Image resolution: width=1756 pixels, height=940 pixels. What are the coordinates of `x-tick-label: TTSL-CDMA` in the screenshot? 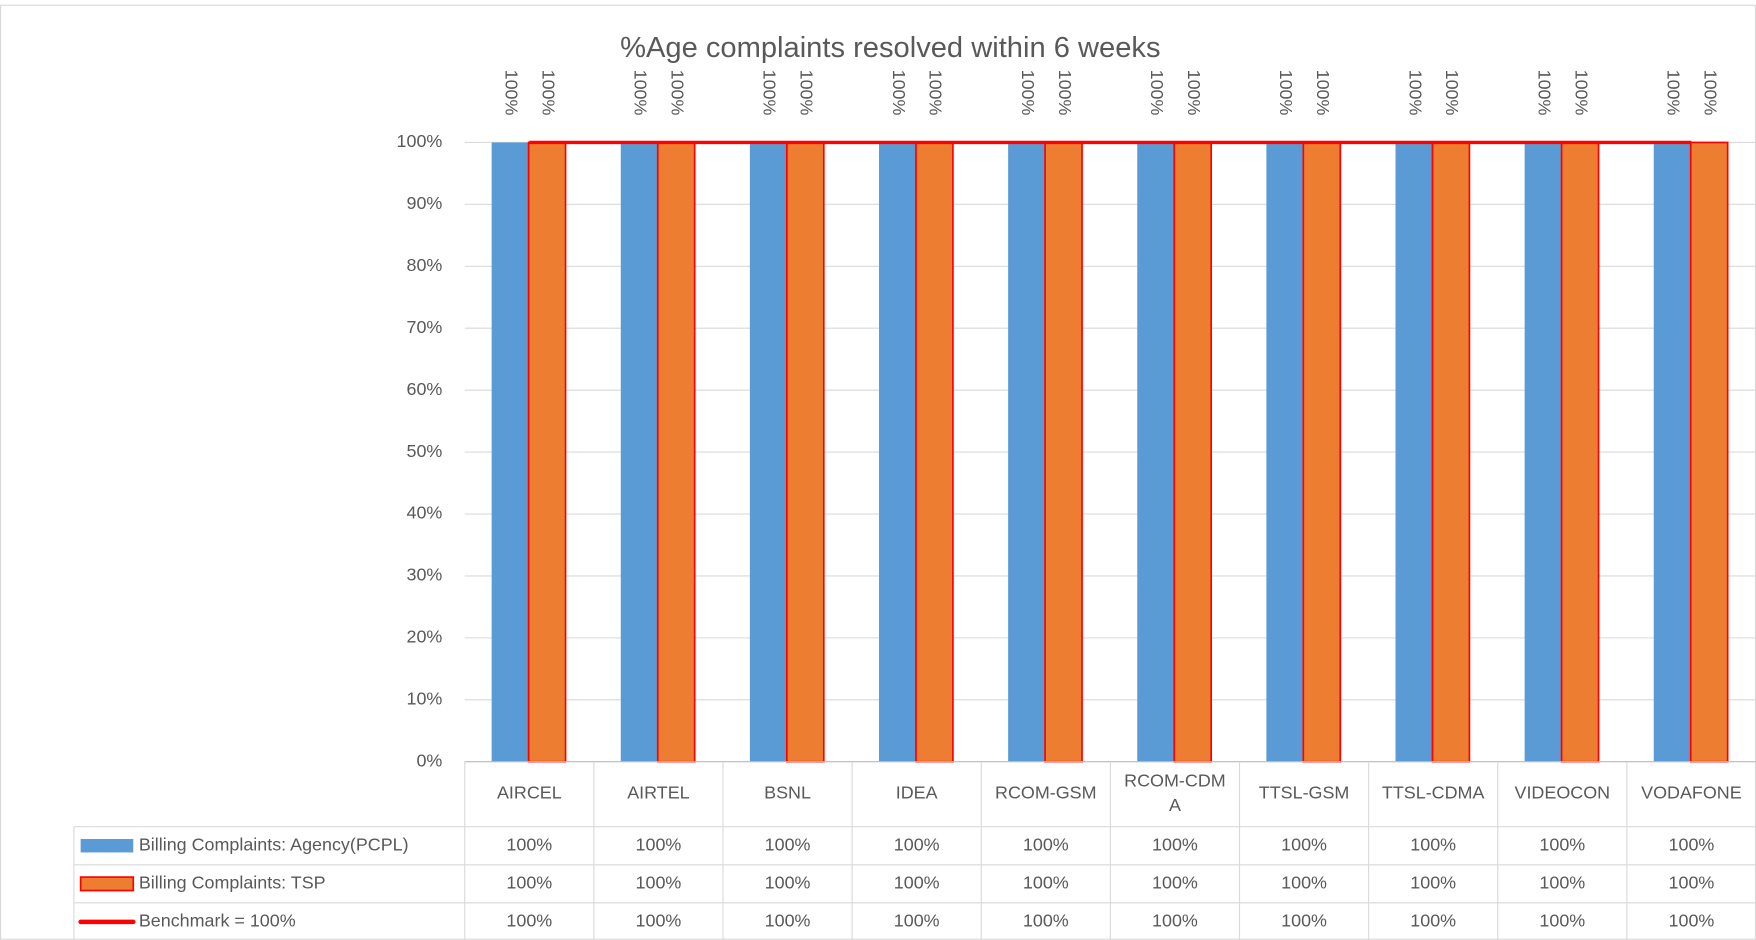 It's located at (1433, 793).